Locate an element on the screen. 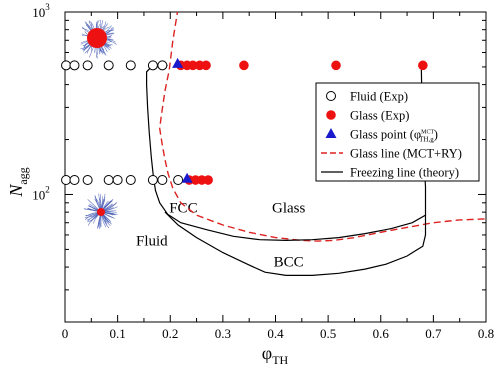 This screenshot has width=495, height=372. region-label: Glass is located at coordinates (288, 208).